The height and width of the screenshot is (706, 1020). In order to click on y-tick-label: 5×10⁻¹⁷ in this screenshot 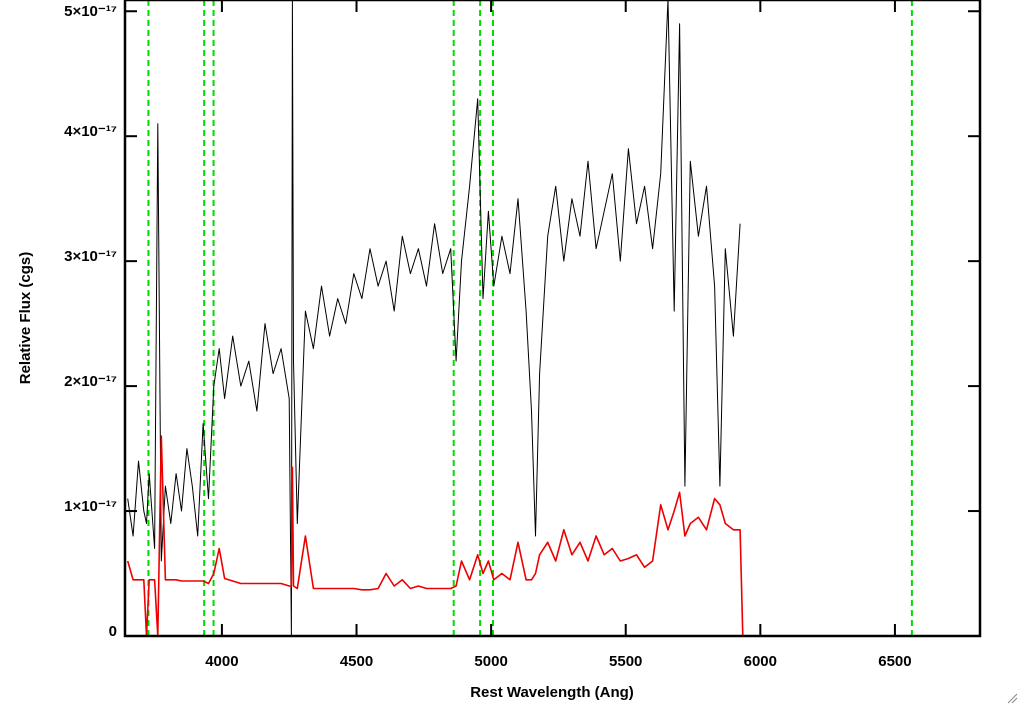, I will do `click(90, 11)`.